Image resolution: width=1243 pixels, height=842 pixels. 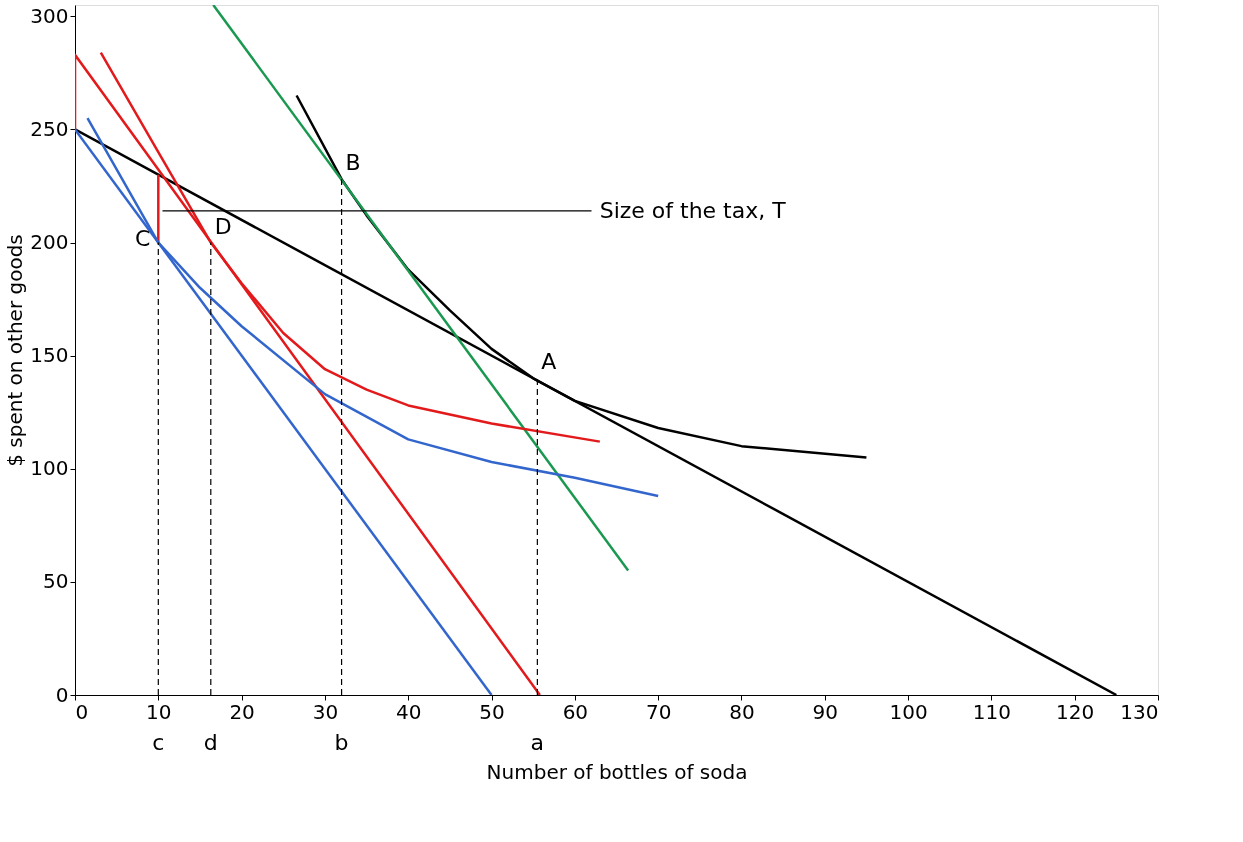 I want to click on x-tick-label: 120, so click(x=1075, y=711).